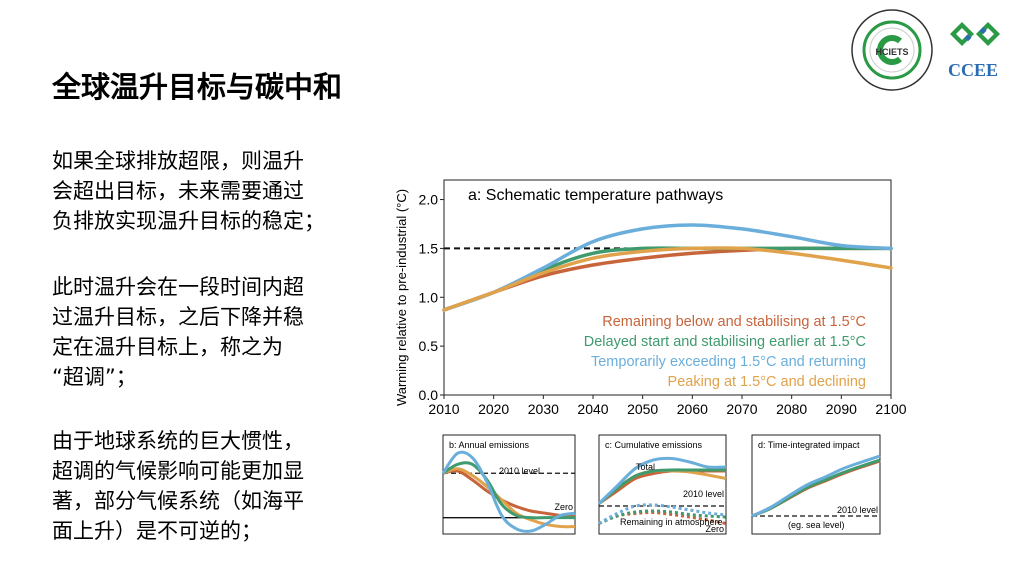  Describe the element at coordinates (489, 445) in the screenshot. I see `panel-title: b: Annual emissions` at that location.